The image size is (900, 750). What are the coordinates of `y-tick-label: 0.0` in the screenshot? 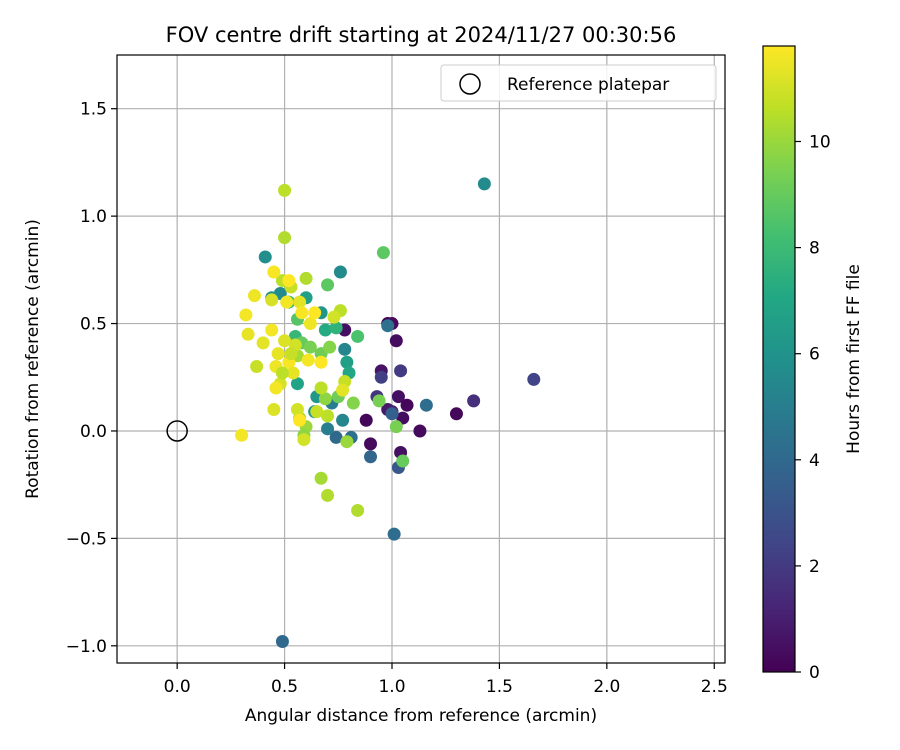 It's located at (93, 432).